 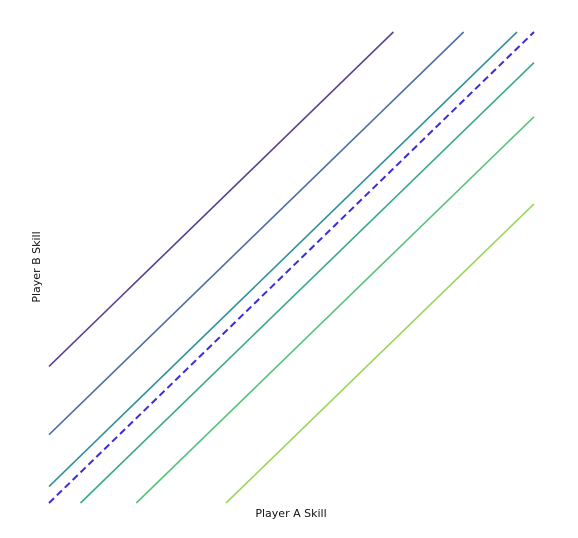 What do you see at coordinates (36, 266) in the screenshot?
I see `y-axis-label: Player B Skill` at bounding box center [36, 266].